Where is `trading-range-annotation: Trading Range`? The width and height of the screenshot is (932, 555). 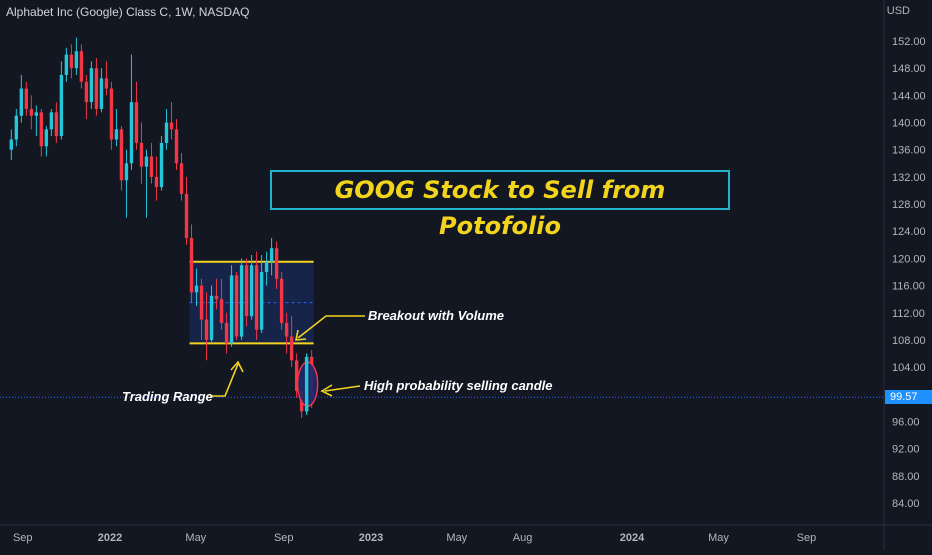
trading-range-annotation: Trading Range is located at coordinates (167, 396).